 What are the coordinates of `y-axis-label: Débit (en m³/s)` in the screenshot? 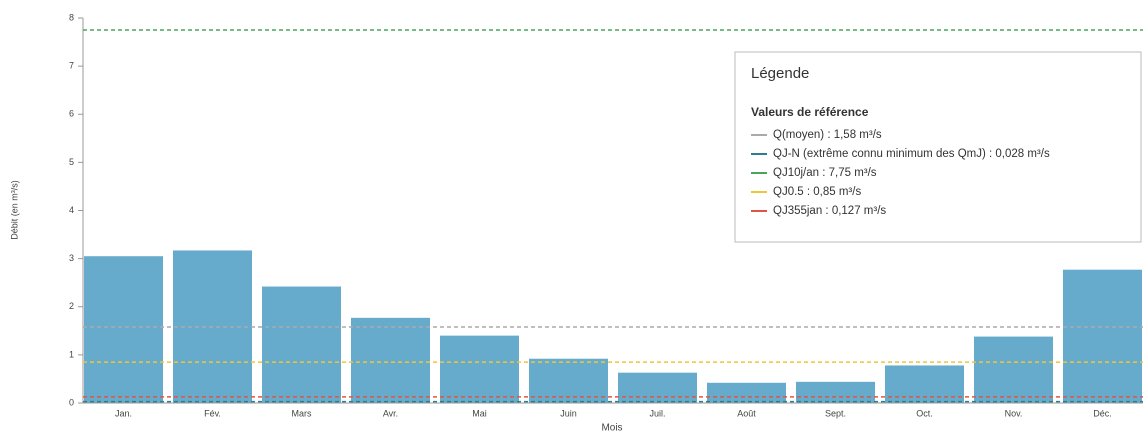 It's located at (14, 210).